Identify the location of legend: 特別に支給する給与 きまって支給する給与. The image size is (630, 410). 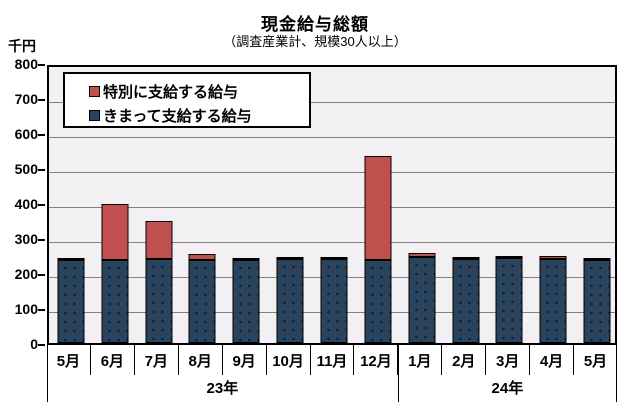
(187, 100).